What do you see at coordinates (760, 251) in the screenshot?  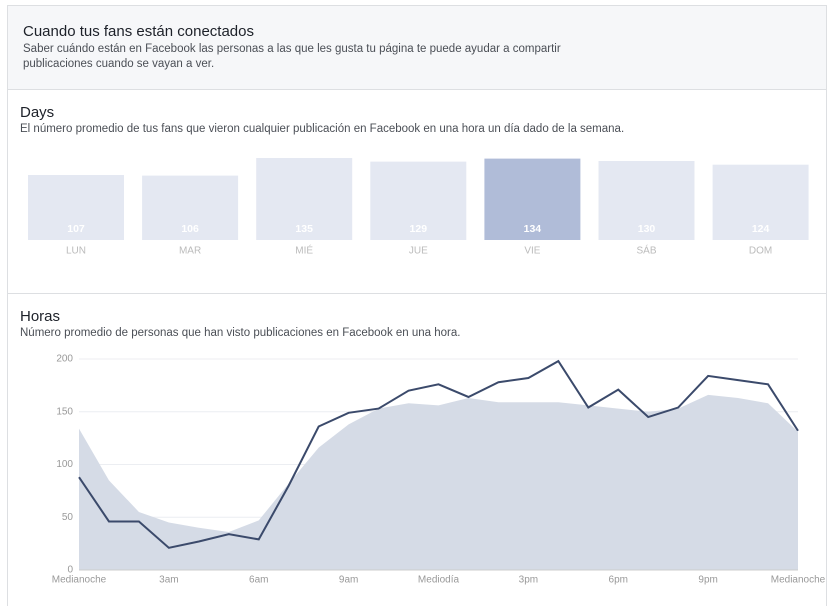 I see `x-tick-label: DOM` at bounding box center [760, 251].